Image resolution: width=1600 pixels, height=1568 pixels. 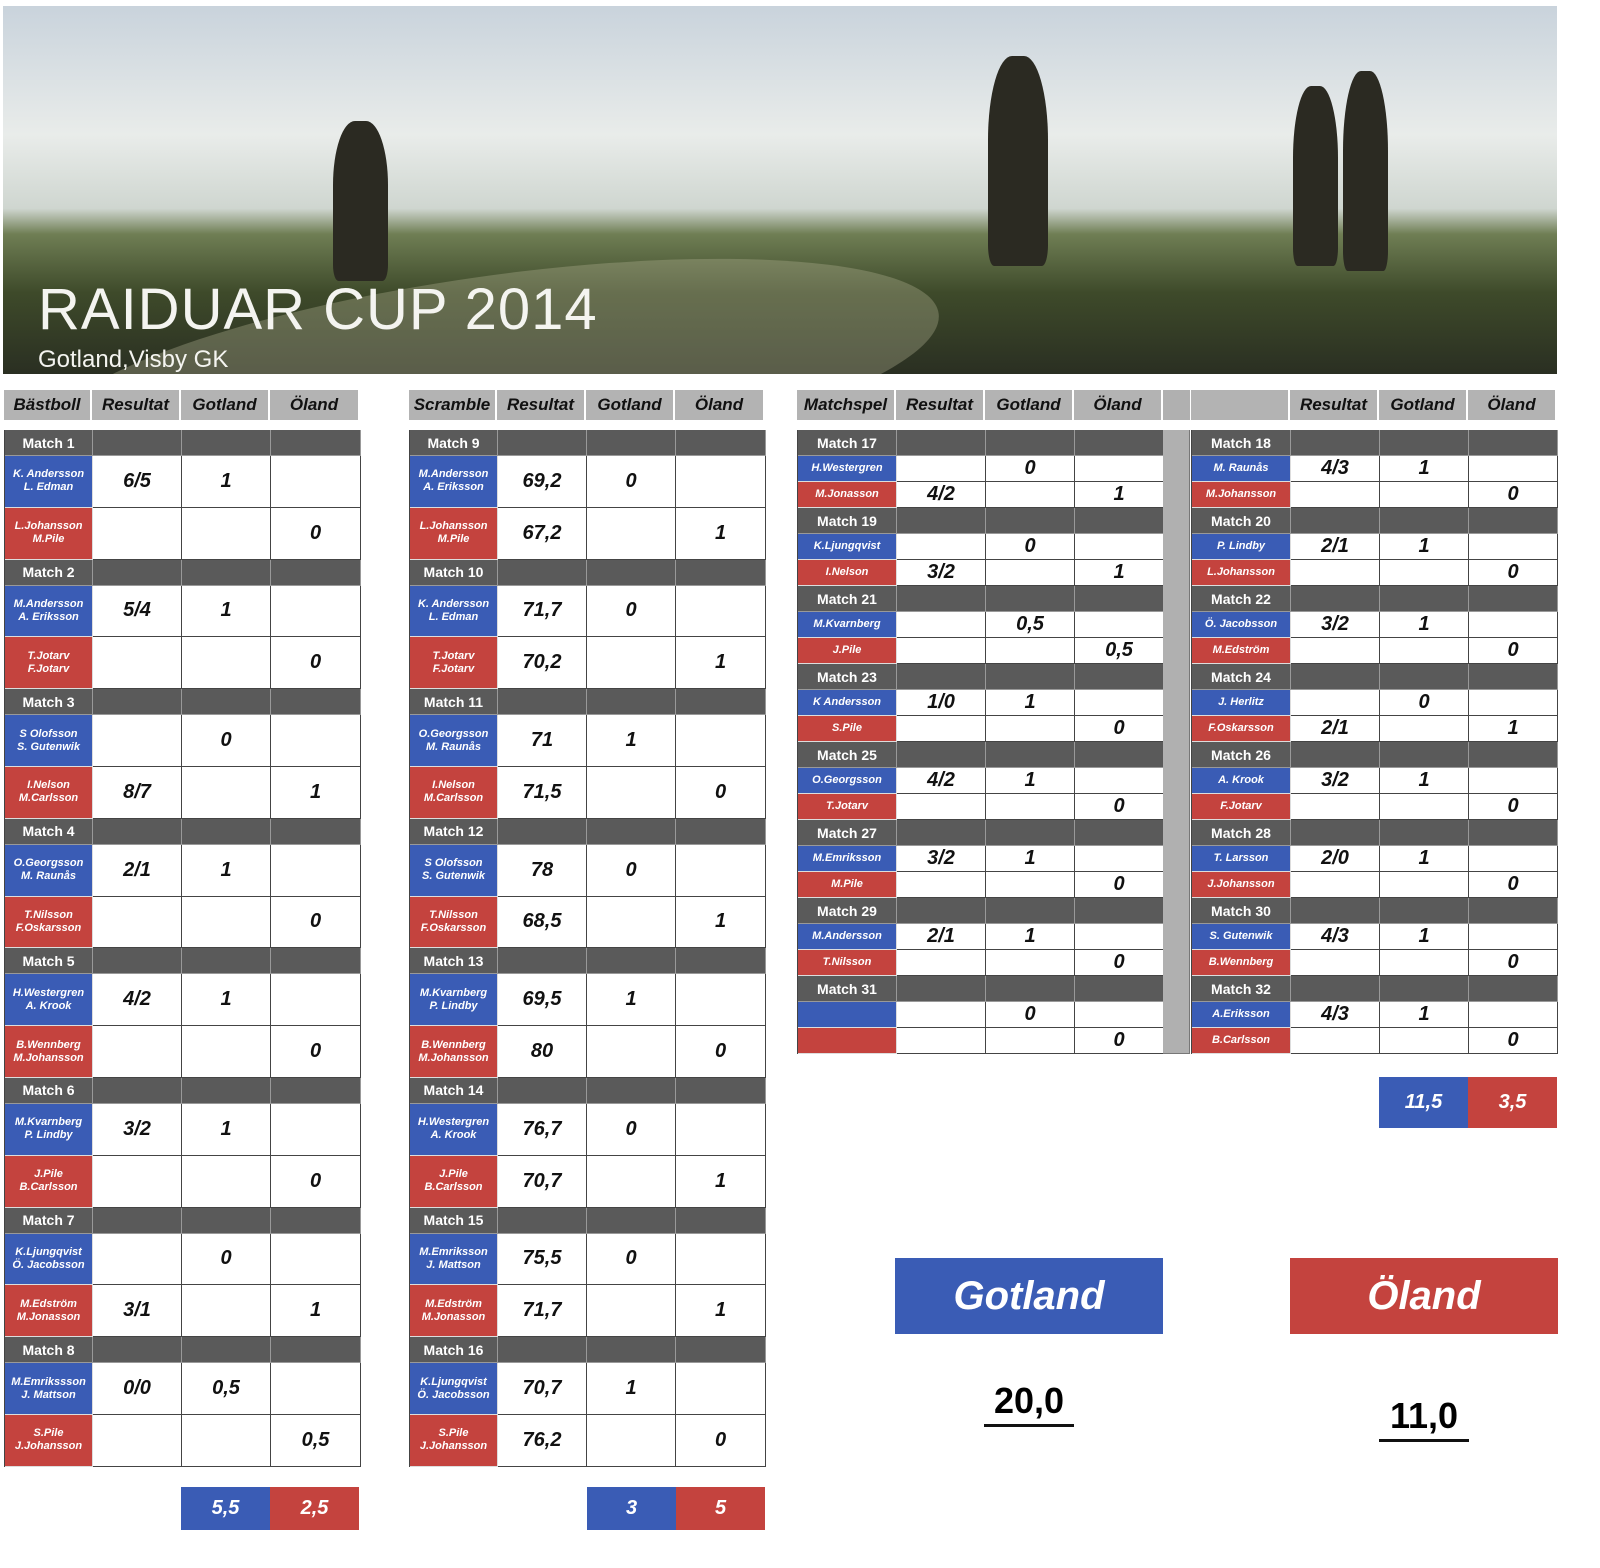 I want to click on result-value: 4/3, so click(x=1335, y=937).